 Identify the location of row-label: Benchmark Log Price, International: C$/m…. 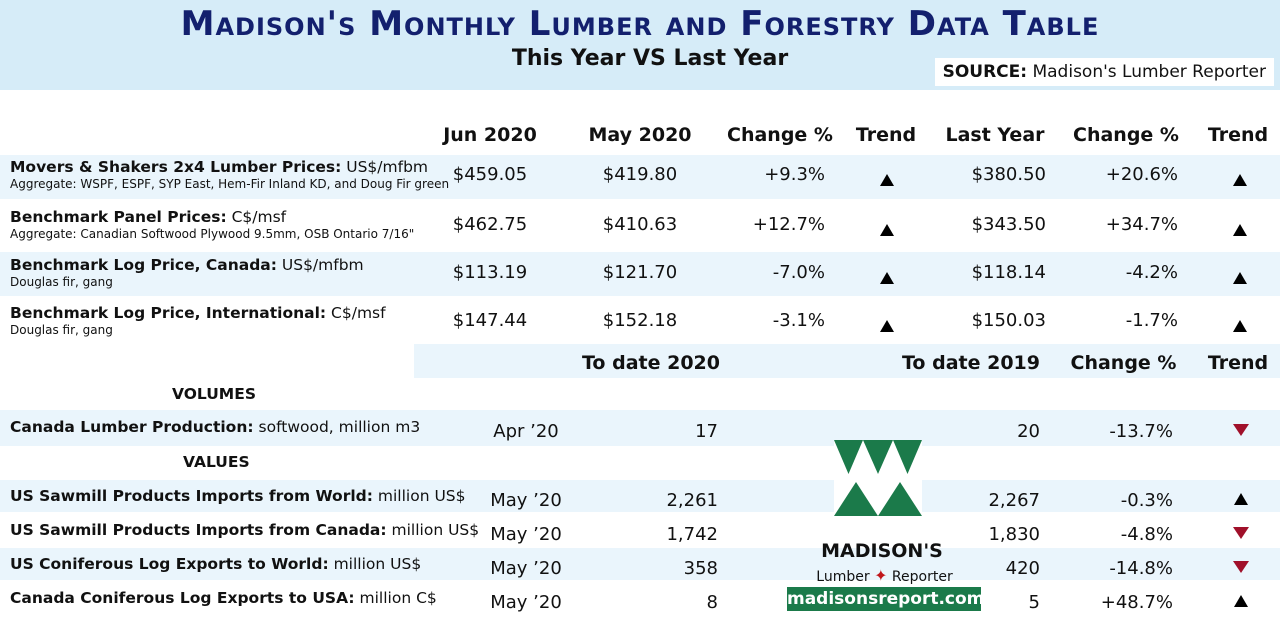
(198, 320).